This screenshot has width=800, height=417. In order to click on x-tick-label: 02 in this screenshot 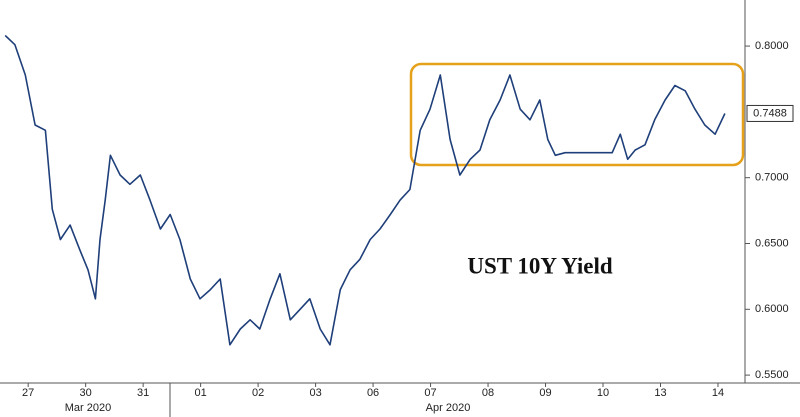, I will do `click(258, 393)`.